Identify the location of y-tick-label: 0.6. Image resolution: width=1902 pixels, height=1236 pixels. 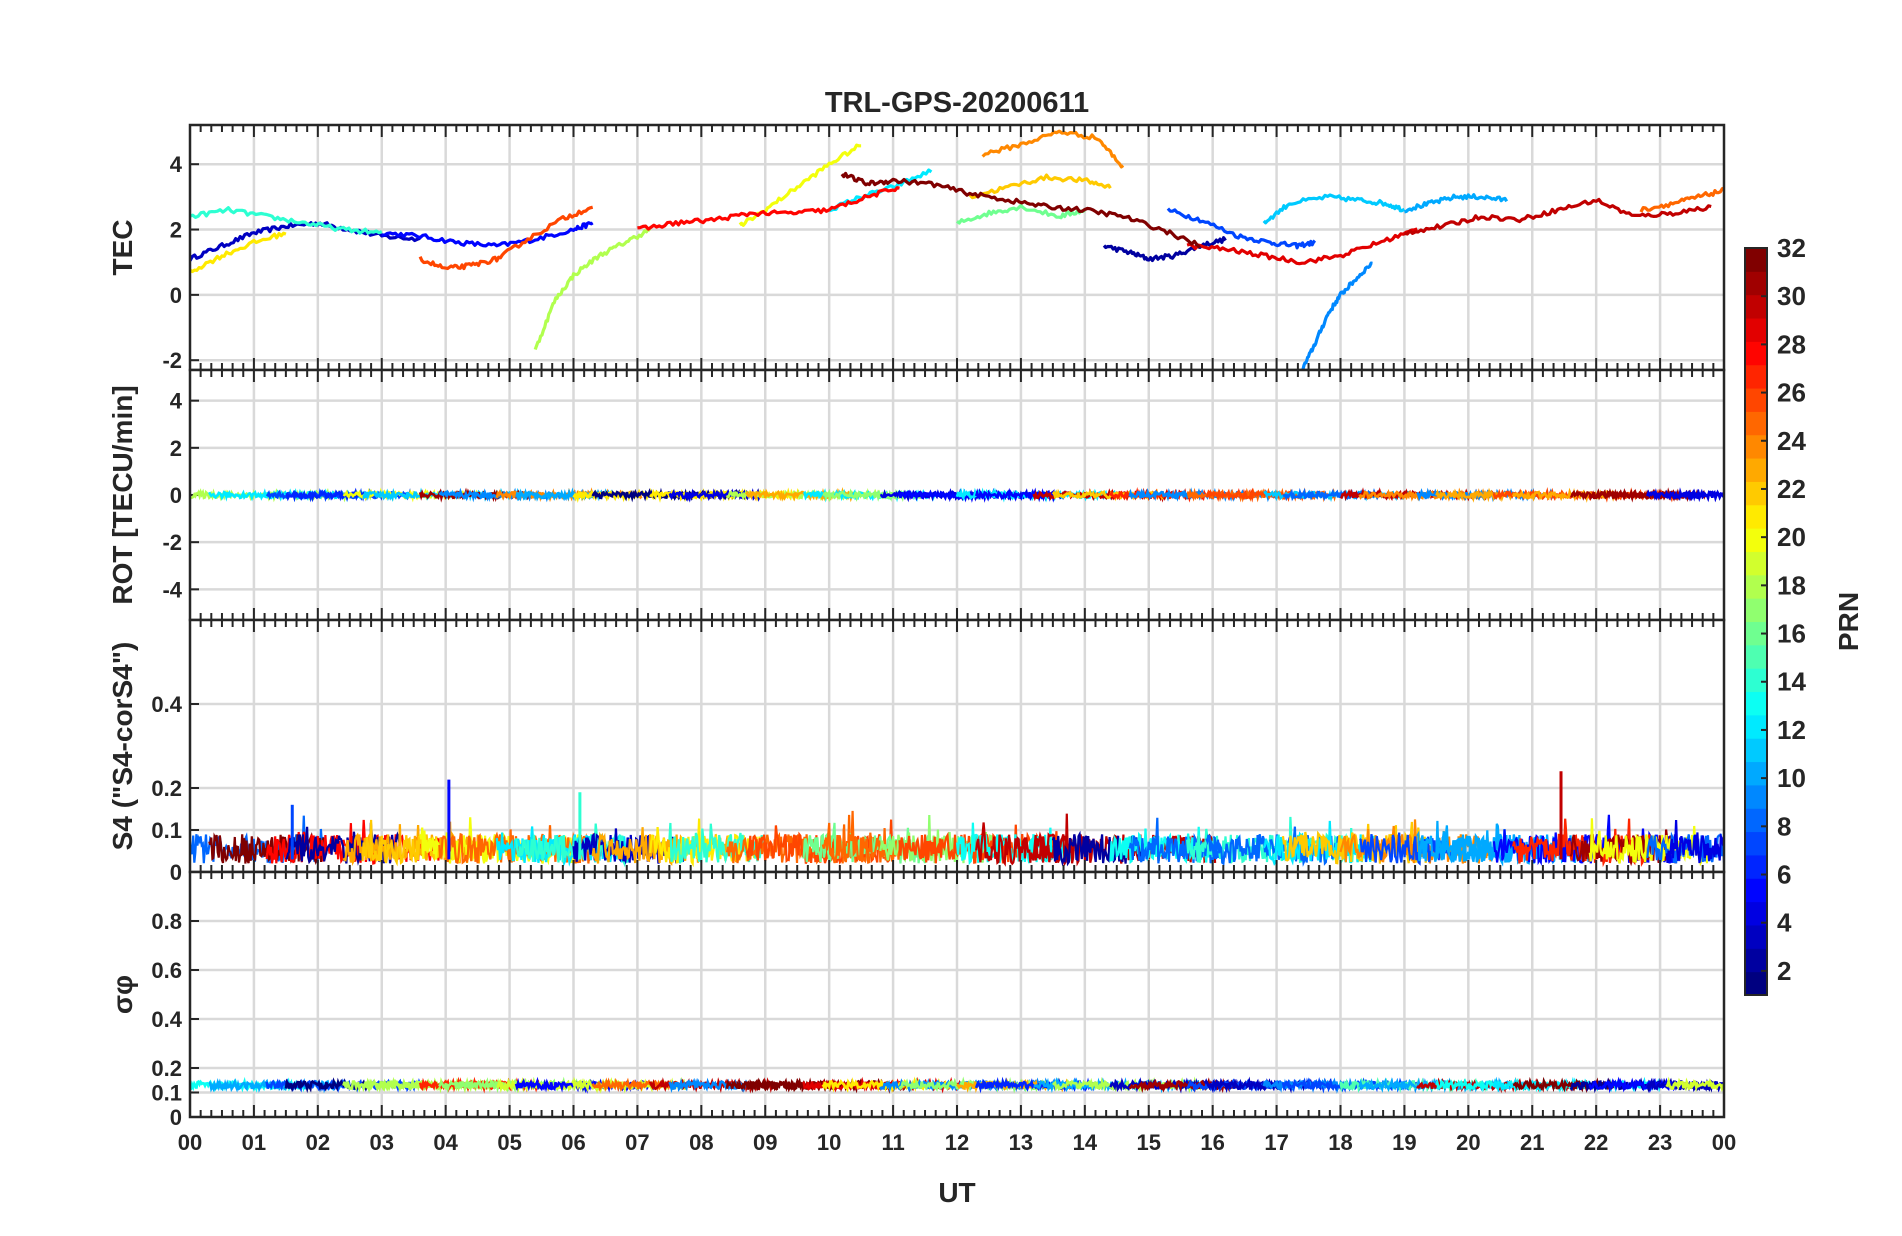
(166, 970).